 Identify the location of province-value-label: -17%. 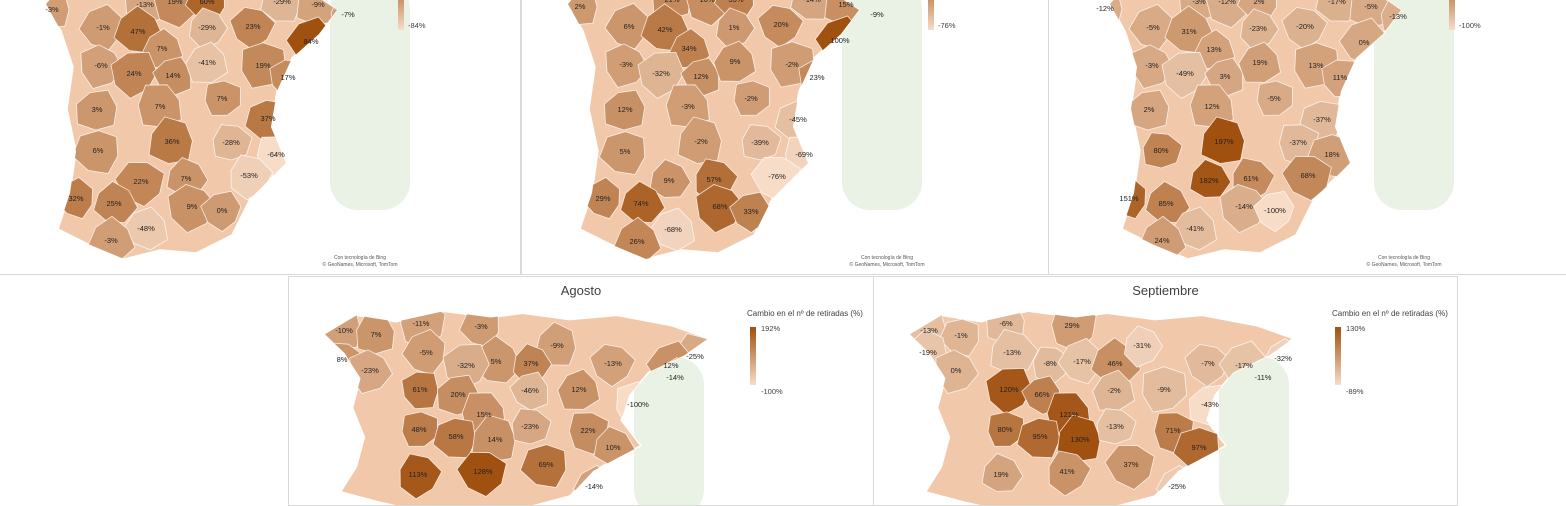
(1244, 365).